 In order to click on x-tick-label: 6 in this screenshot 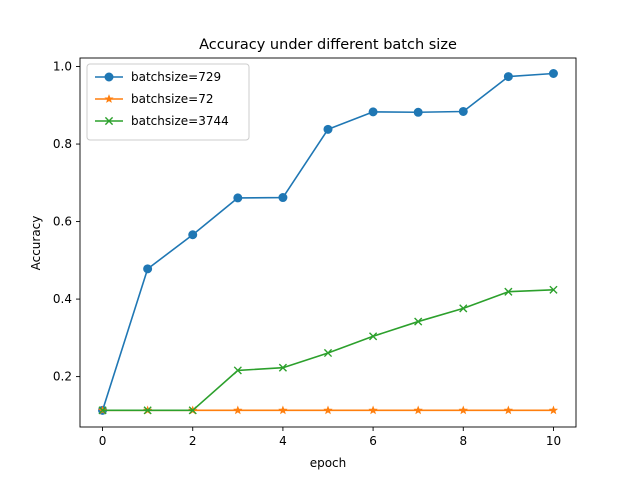, I will do `click(373, 441)`.